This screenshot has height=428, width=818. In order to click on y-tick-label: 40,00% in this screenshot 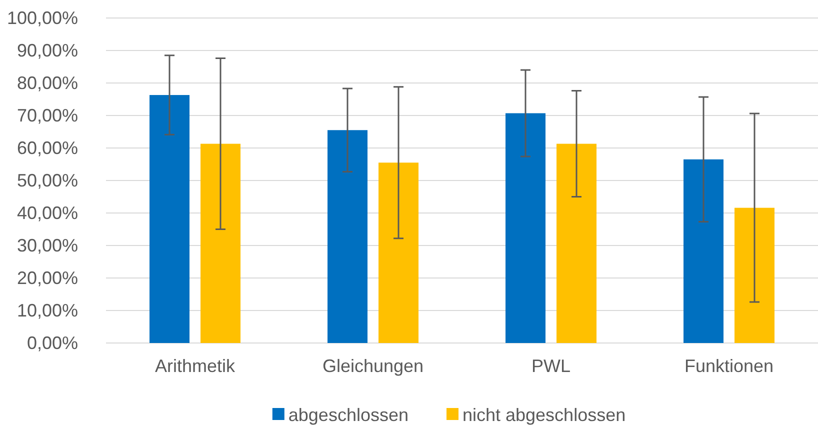, I will do `click(47, 212)`.